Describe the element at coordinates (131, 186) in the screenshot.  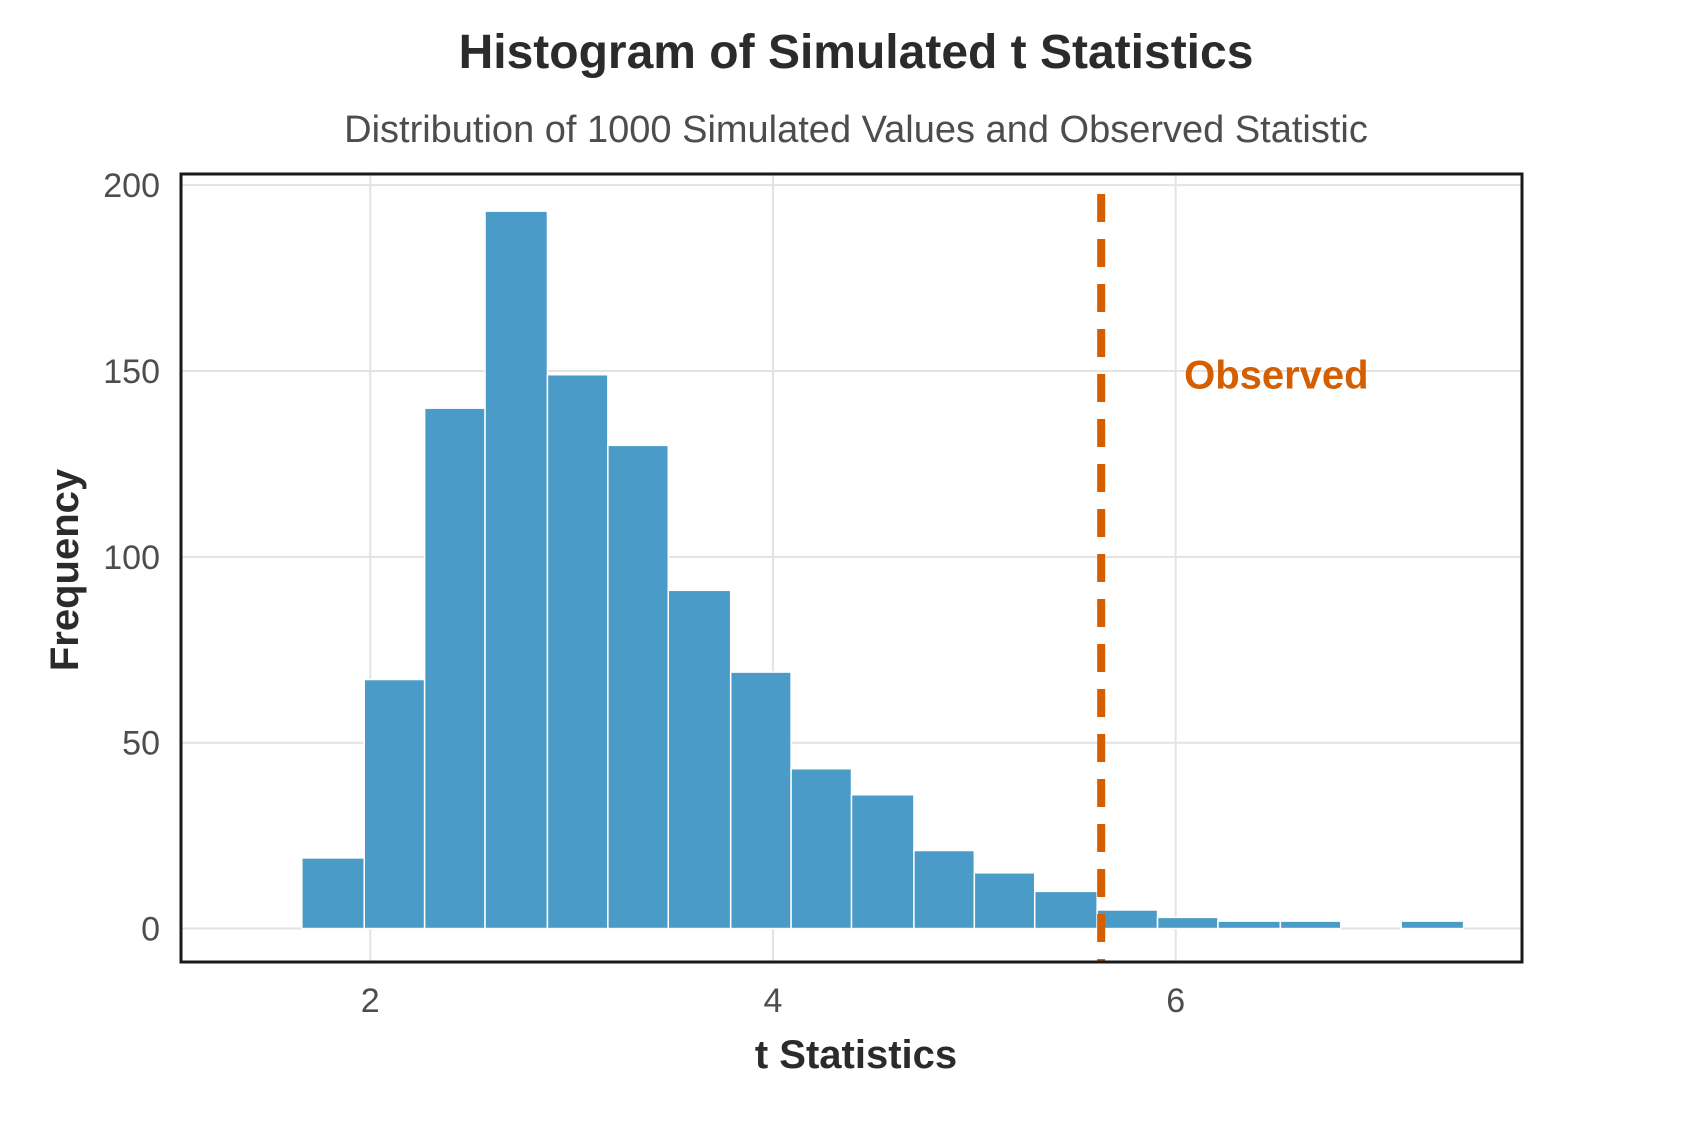
I see `y-tick-label: 200` at that location.